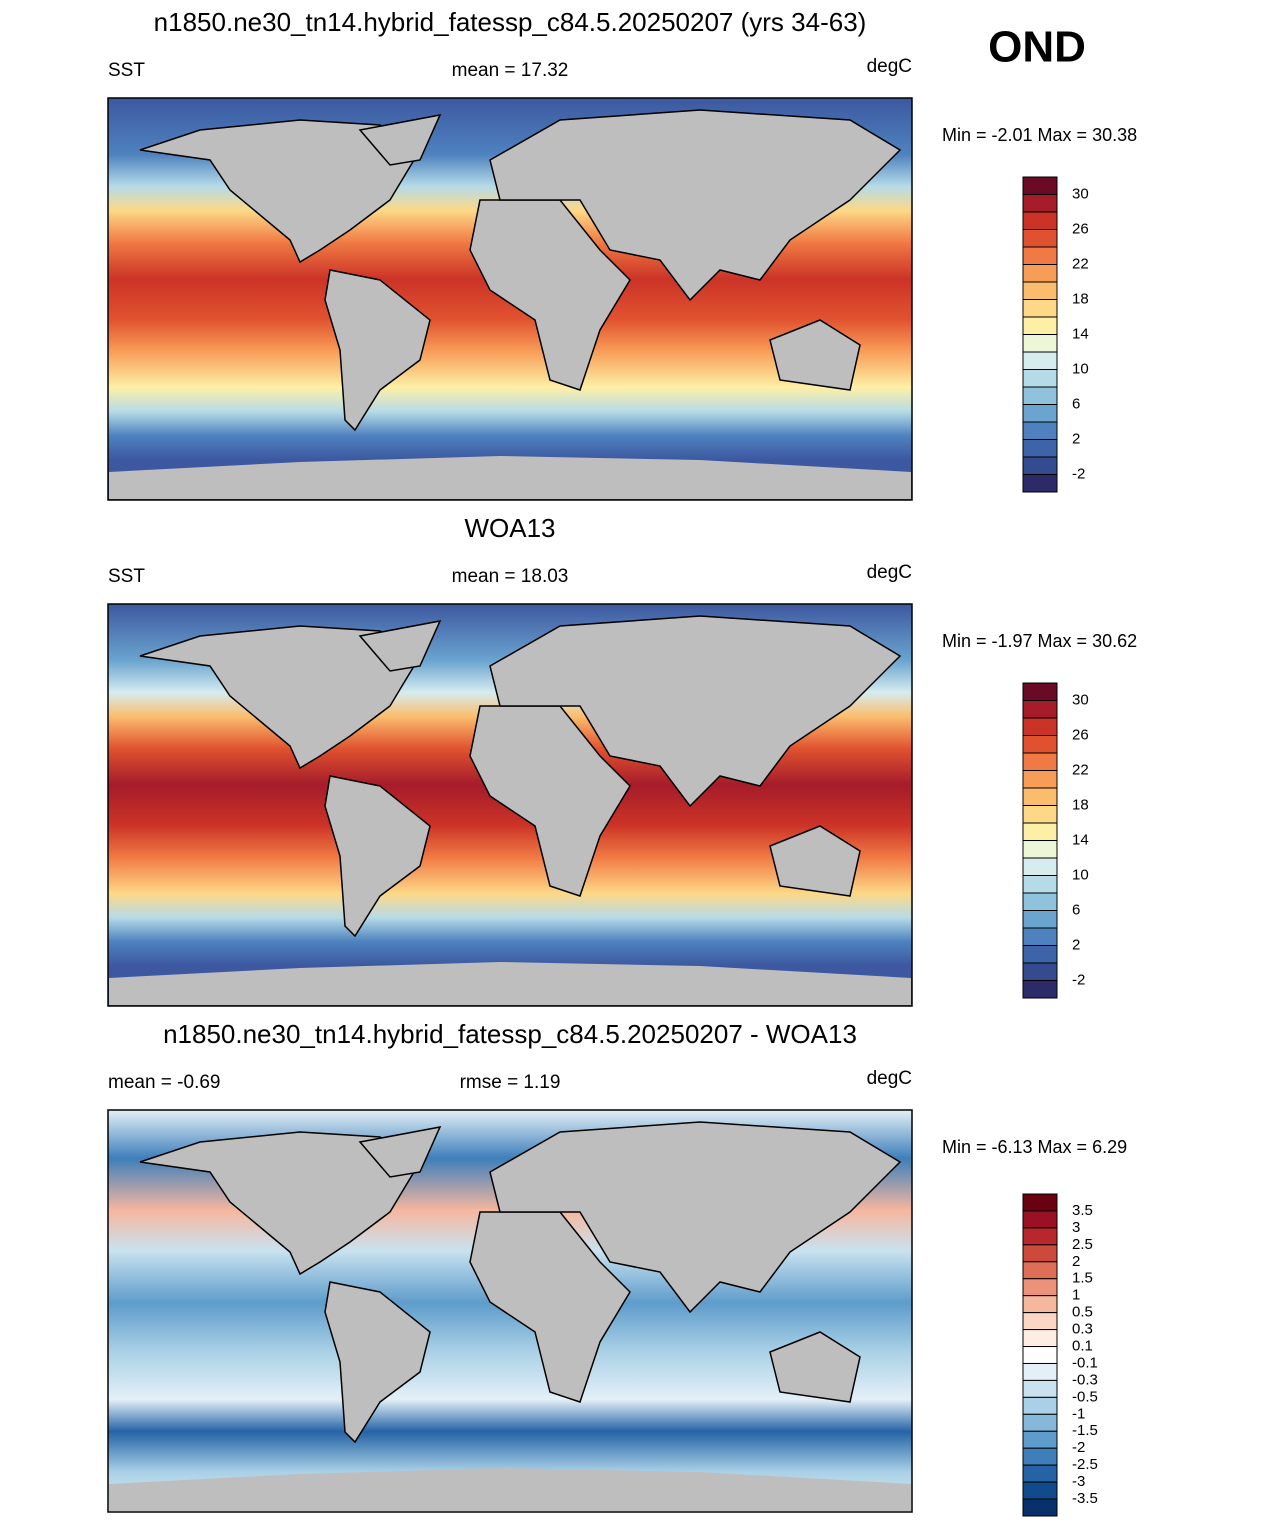 The image size is (1285, 1524). I want to click on colorbar-label: 1, so click(1076, 1295).